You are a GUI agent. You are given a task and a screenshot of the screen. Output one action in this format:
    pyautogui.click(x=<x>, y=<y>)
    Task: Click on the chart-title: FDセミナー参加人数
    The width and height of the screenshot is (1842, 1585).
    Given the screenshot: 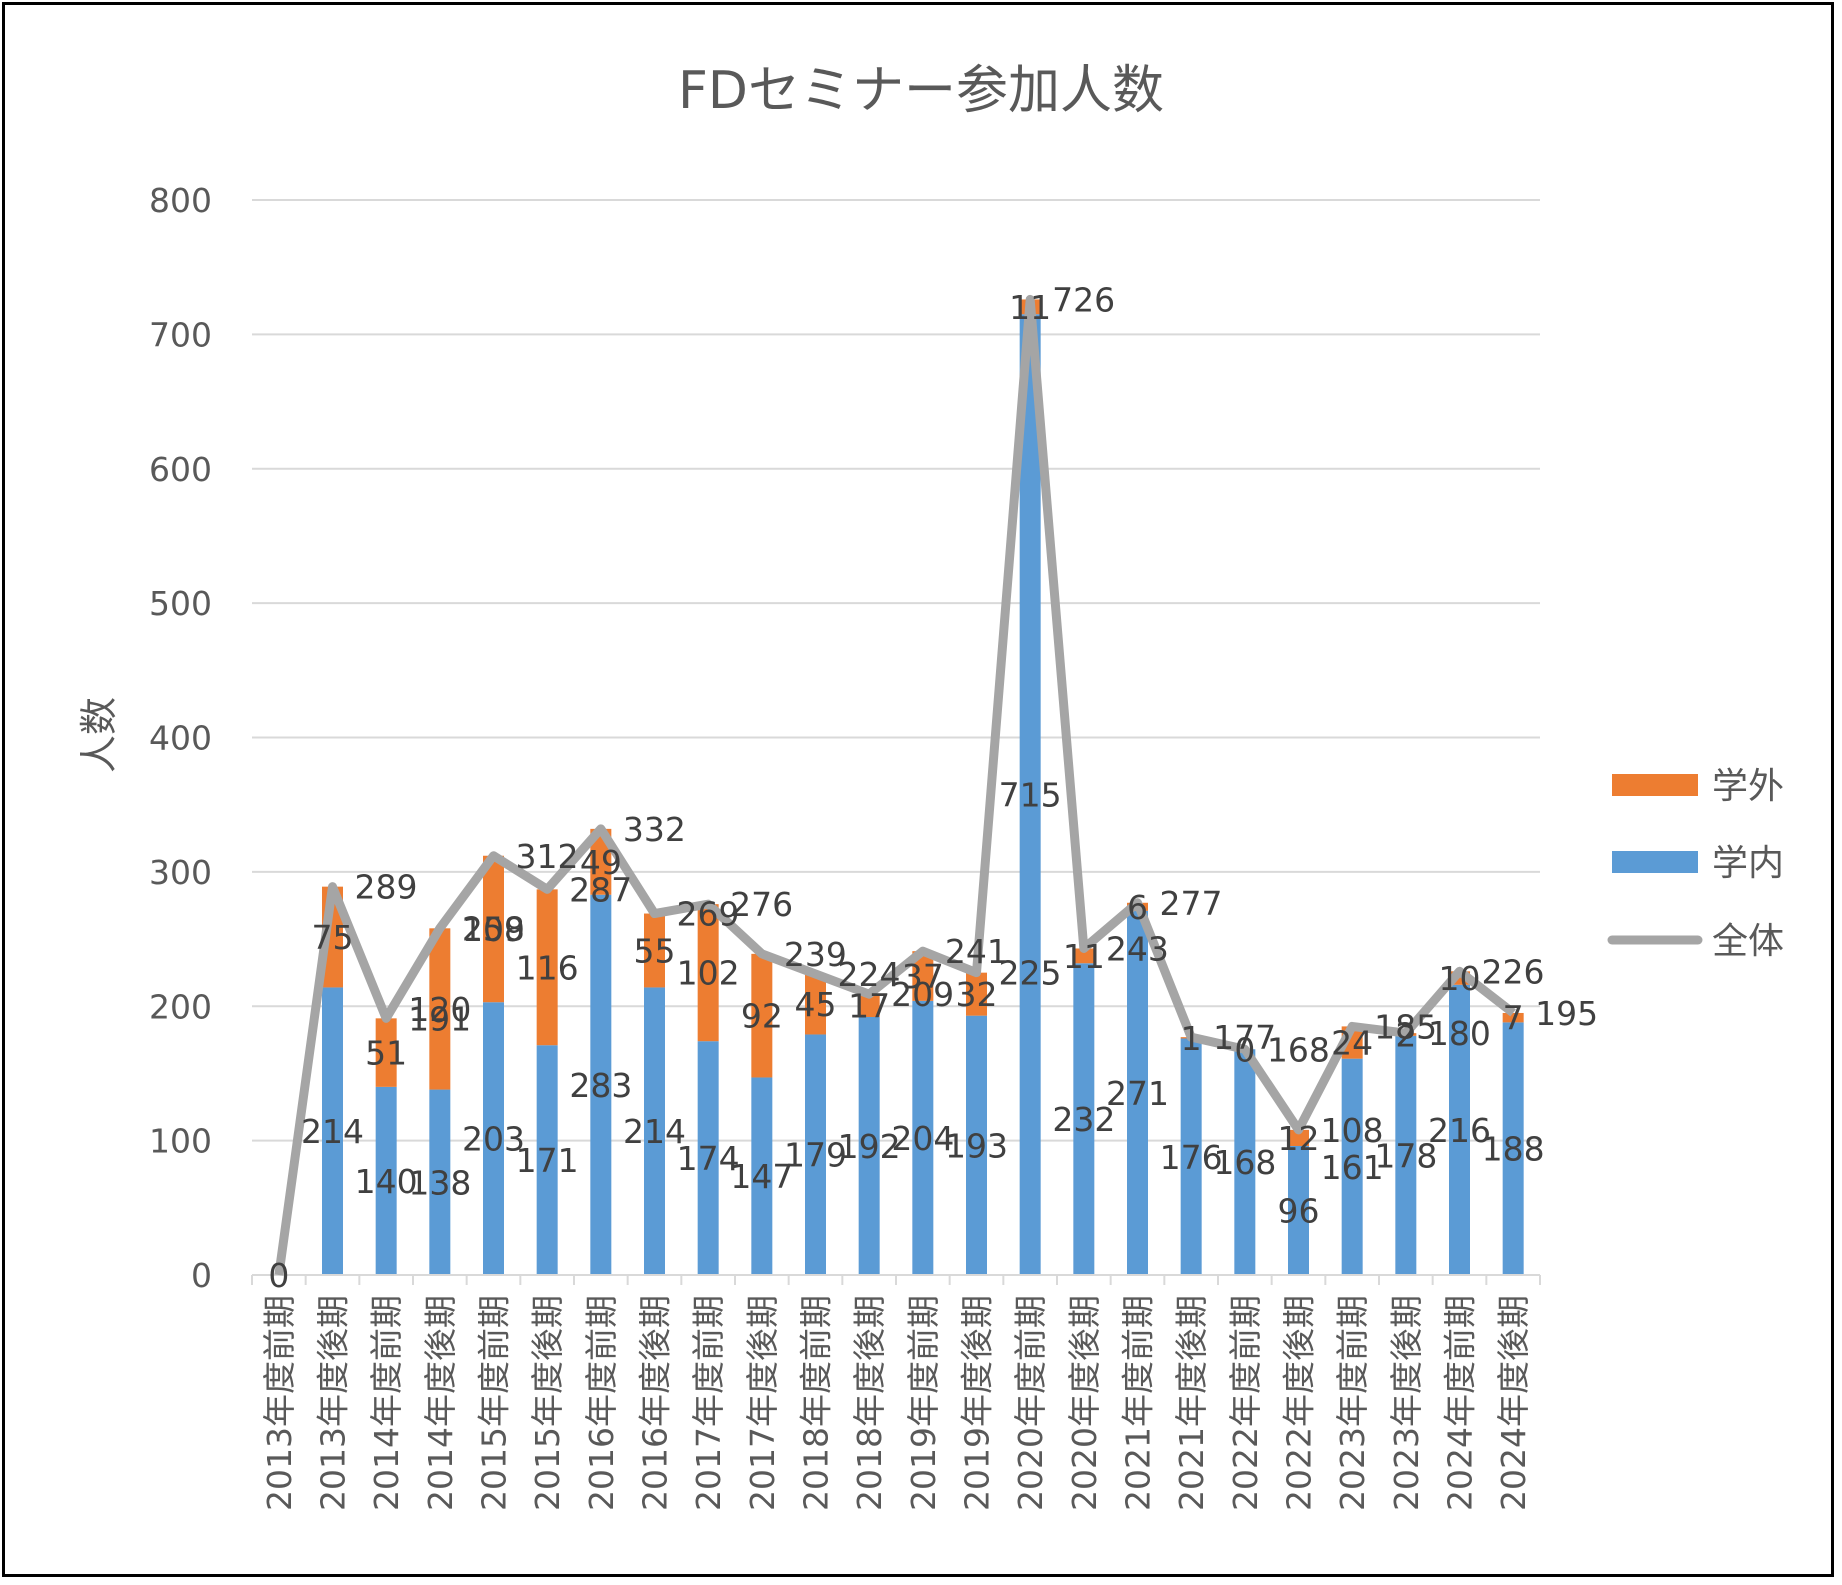 What is the action you would take?
    pyautogui.click(x=921, y=91)
    